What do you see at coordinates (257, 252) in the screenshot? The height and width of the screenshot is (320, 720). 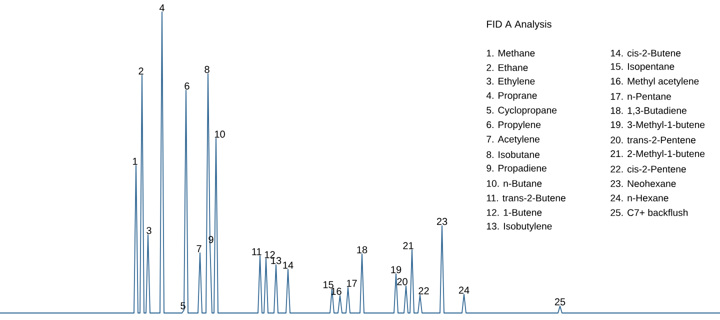 I see `annotation: 11` at bounding box center [257, 252].